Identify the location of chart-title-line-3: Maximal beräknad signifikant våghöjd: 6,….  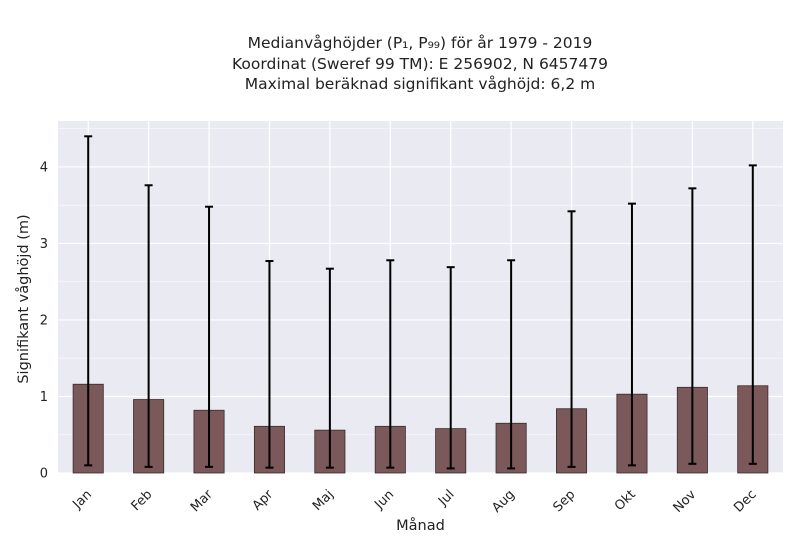
(420, 84).